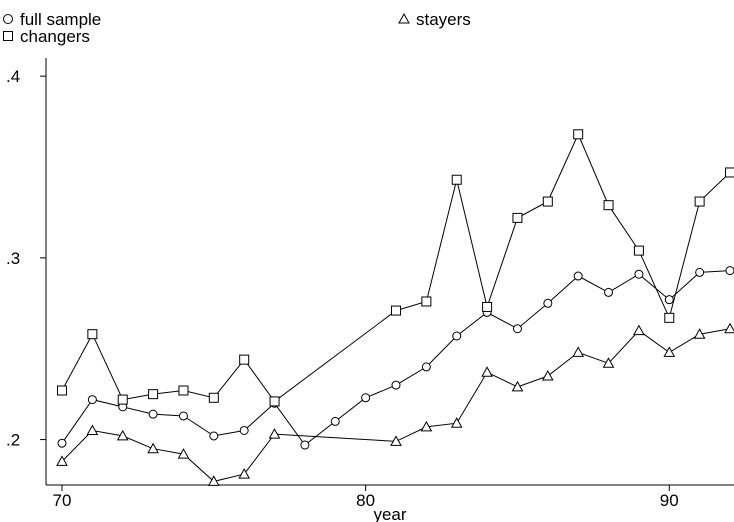 The height and width of the screenshot is (522, 734). Describe the element at coordinates (60, 19) in the screenshot. I see `legend-label-full-sample: full sample` at that location.